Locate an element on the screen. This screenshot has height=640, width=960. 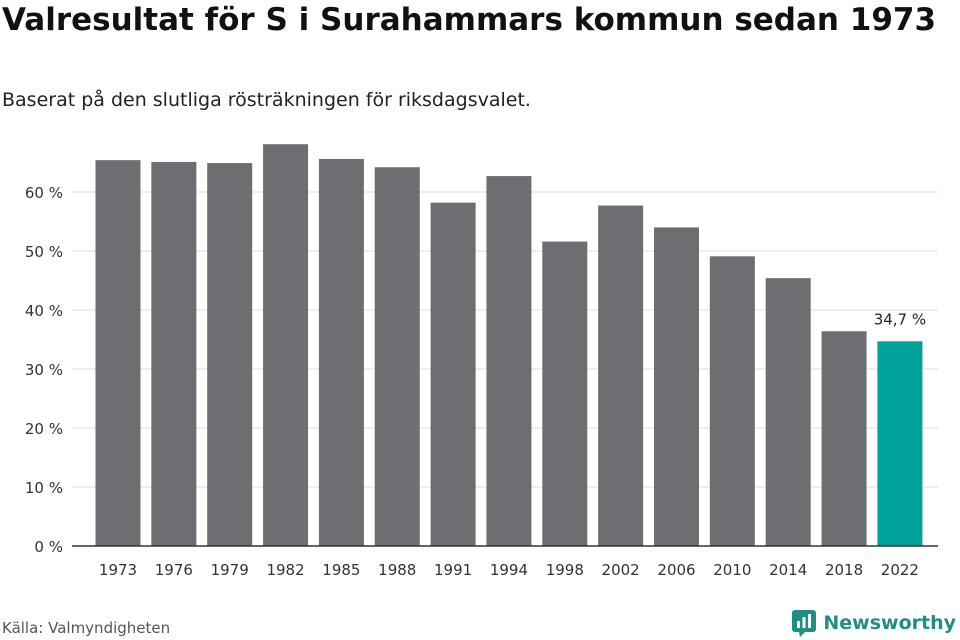
x-tick-label: 2002 is located at coordinates (621, 570).